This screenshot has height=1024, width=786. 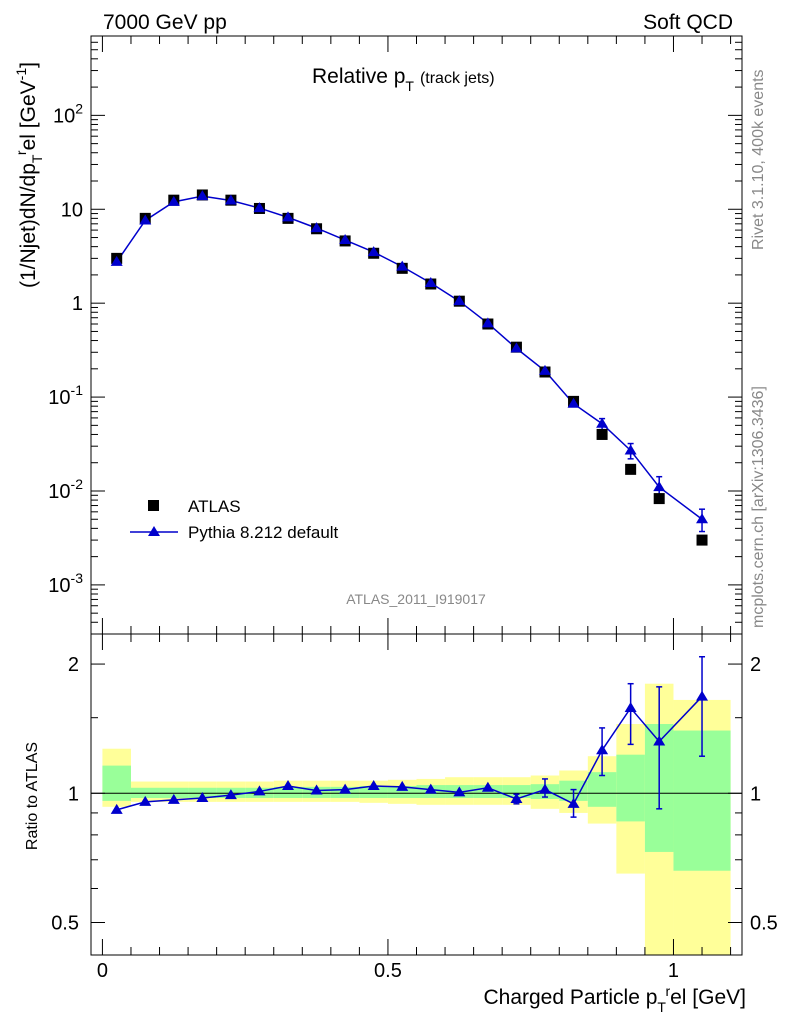 What do you see at coordinates (32, 796) in the screenshot?
I see `ratio-y-axis-label: Ratio to ATLAS` at bounding box center [32, 796].